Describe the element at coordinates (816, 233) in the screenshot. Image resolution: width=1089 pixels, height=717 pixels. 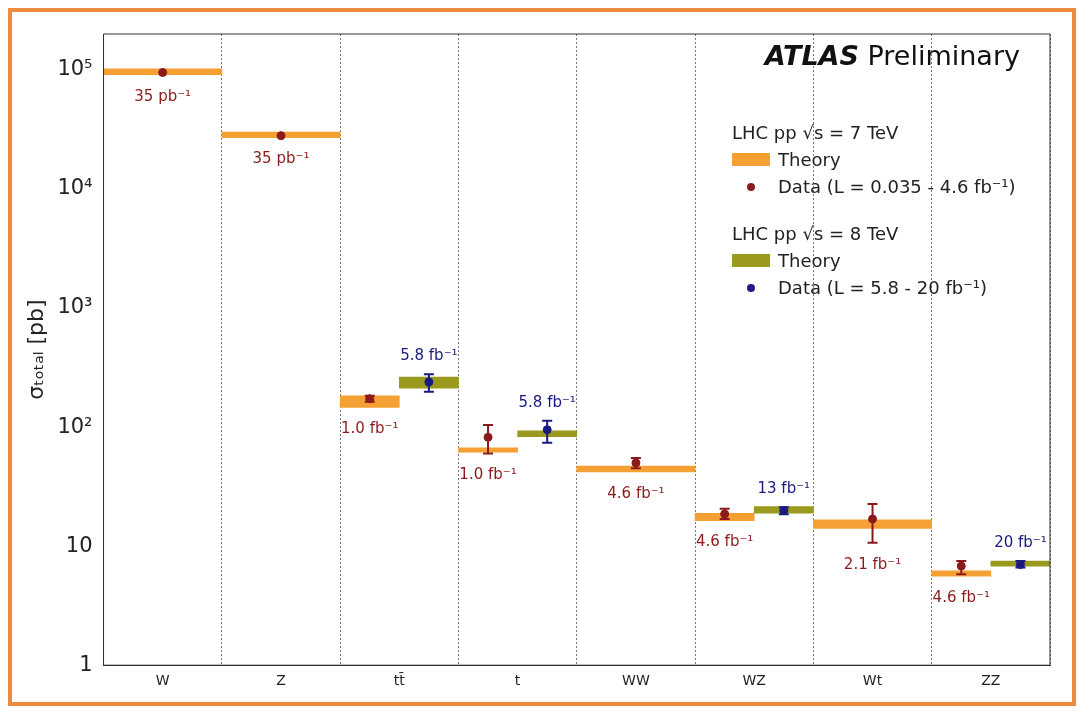
I see `annotation: LHC pp √s = 8 TeV` at that location.